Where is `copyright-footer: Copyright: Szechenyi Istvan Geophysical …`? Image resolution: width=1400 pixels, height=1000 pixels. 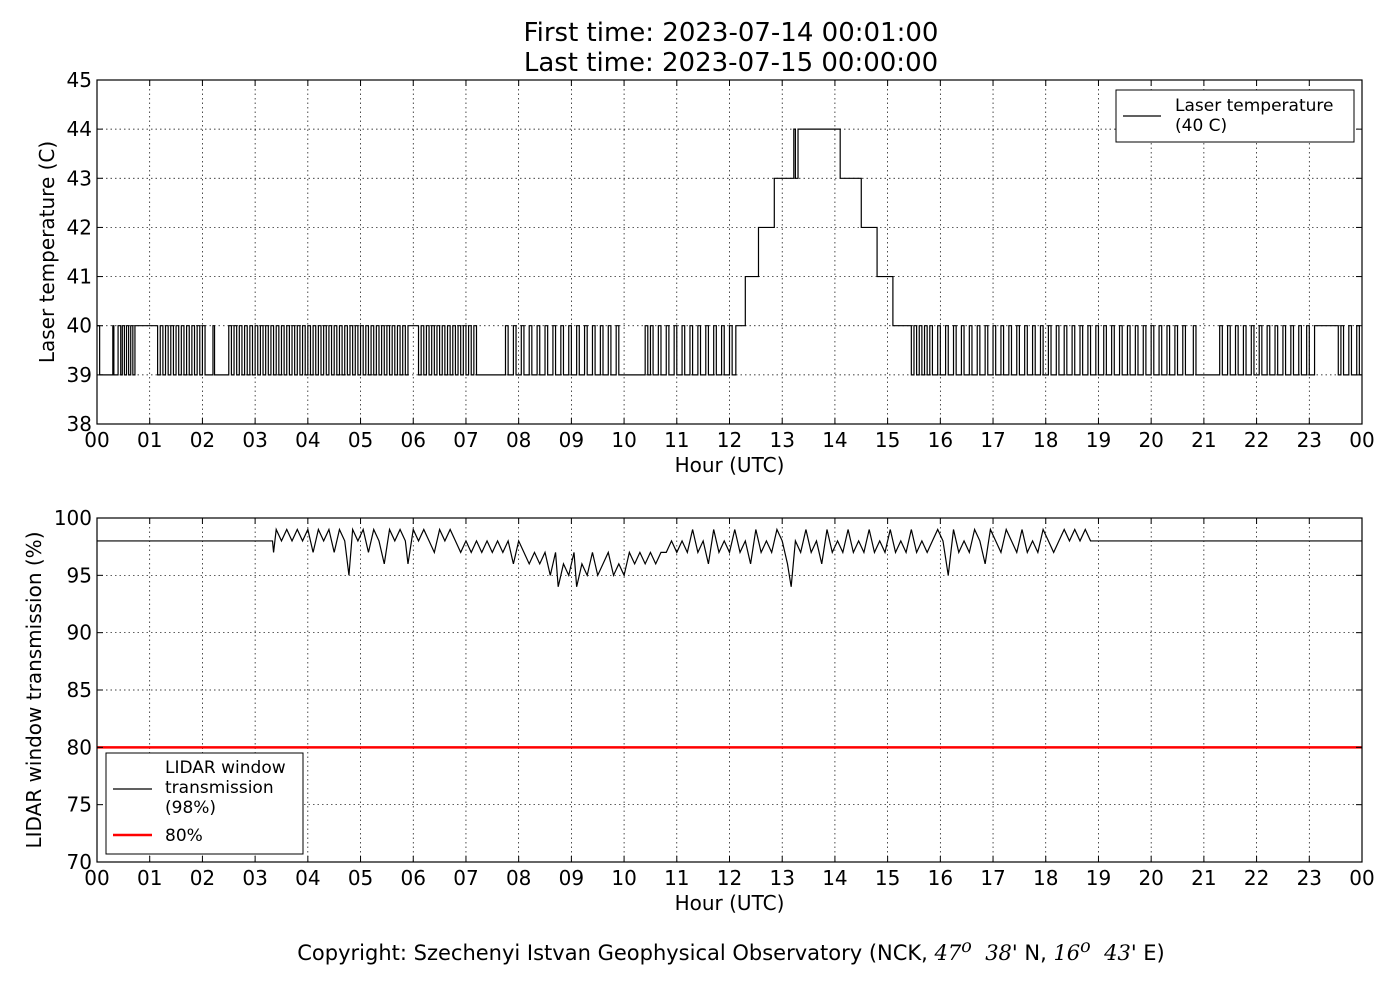 copyright-footer: Copyright: Szechenyi Istvan Geophysical … is located at coordinates (731, 951).